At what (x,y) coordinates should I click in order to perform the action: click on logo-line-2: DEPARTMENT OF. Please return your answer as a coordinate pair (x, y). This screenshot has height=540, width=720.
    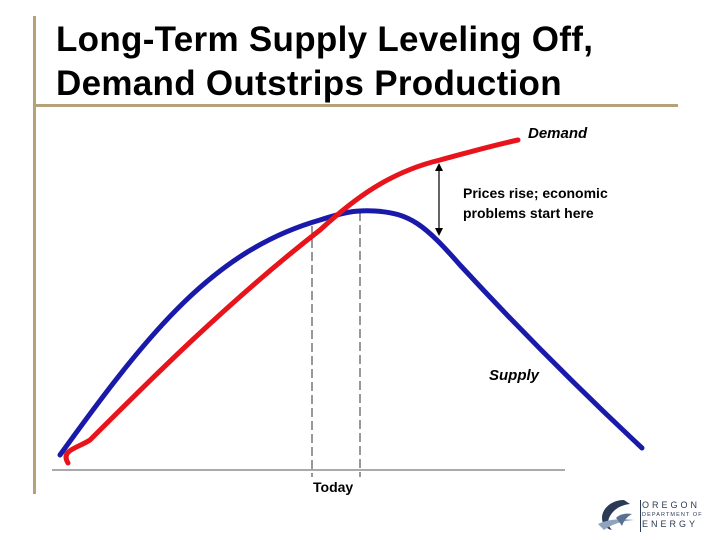
    Looking at the image, I should click on (672, 515).